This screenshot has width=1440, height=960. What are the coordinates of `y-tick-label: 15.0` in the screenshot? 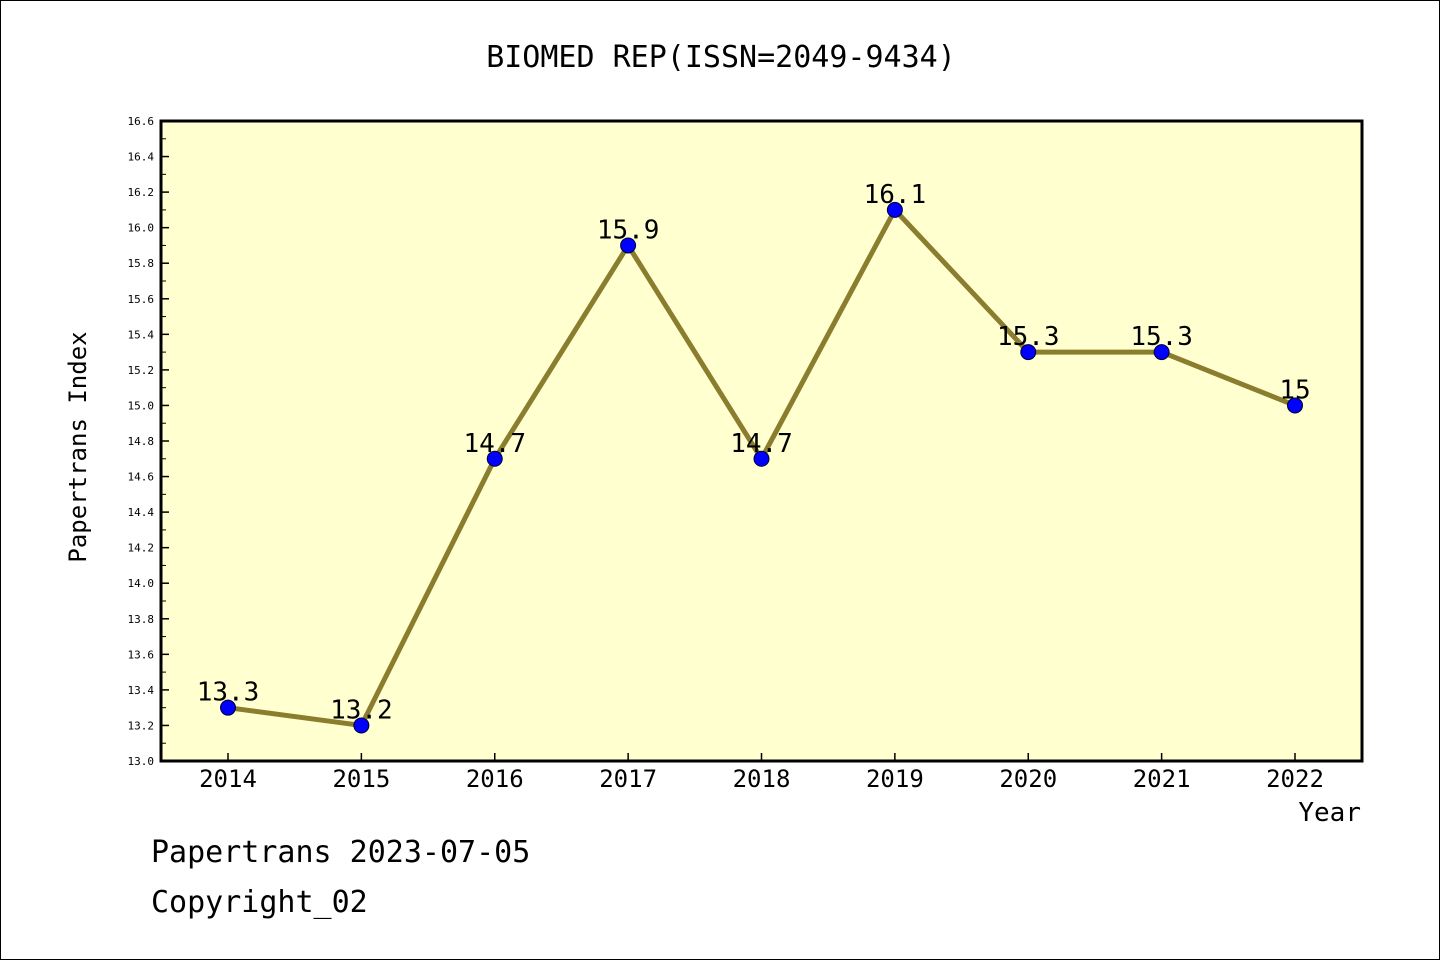 It's located at (141, 405).